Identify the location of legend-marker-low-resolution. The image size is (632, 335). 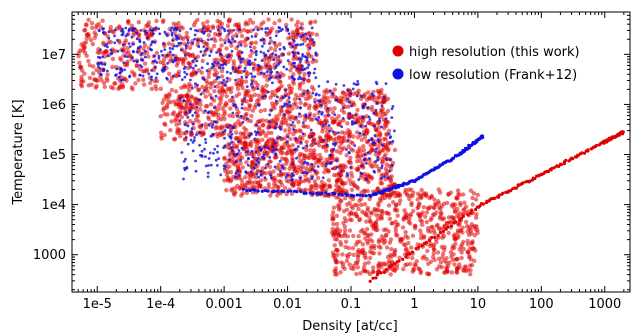
(398, 74).